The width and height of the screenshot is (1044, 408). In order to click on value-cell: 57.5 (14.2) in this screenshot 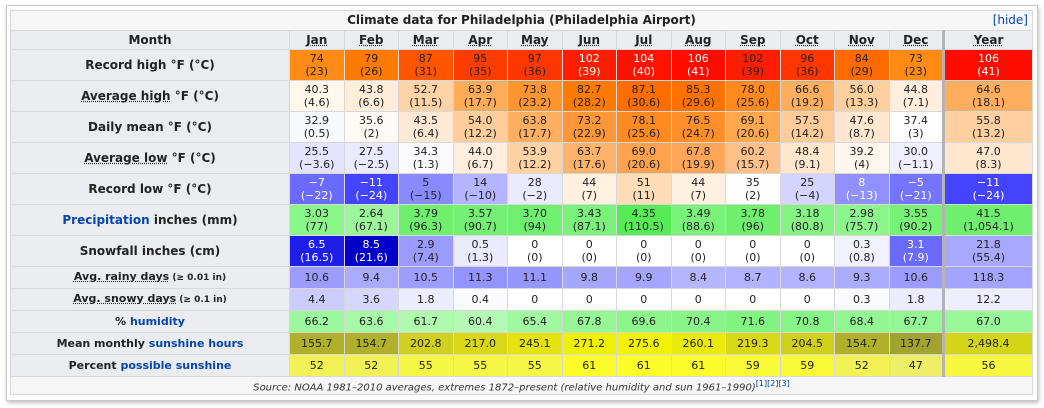, I will do `click(807, 127)`.